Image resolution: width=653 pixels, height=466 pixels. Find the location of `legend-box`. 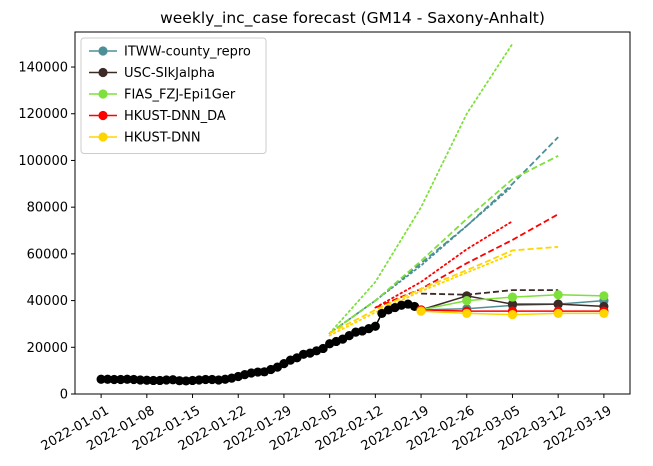

legend-box is located at coordinates (173, 95).